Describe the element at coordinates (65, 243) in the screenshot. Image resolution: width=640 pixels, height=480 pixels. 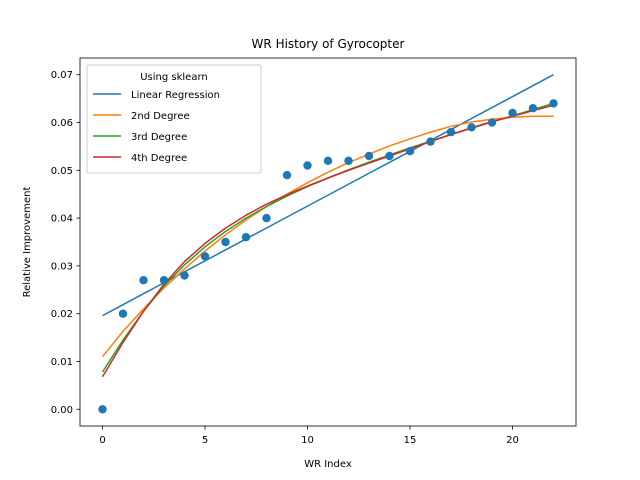
I see `y-axis: 0.00 0.01 0.02 0.03 0.04 0.05 0.06 0.07` at that location.